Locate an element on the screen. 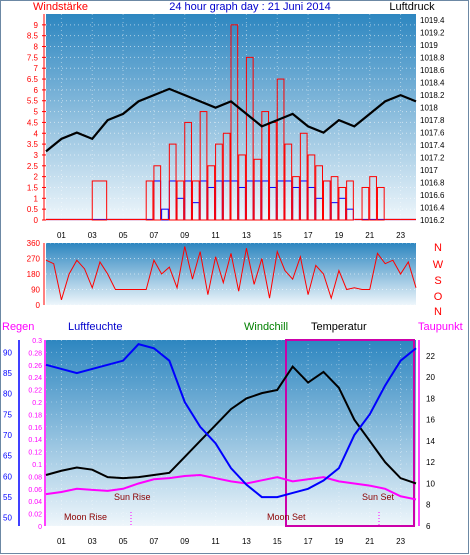  compass-label: N is located at coordinates (438, 248).